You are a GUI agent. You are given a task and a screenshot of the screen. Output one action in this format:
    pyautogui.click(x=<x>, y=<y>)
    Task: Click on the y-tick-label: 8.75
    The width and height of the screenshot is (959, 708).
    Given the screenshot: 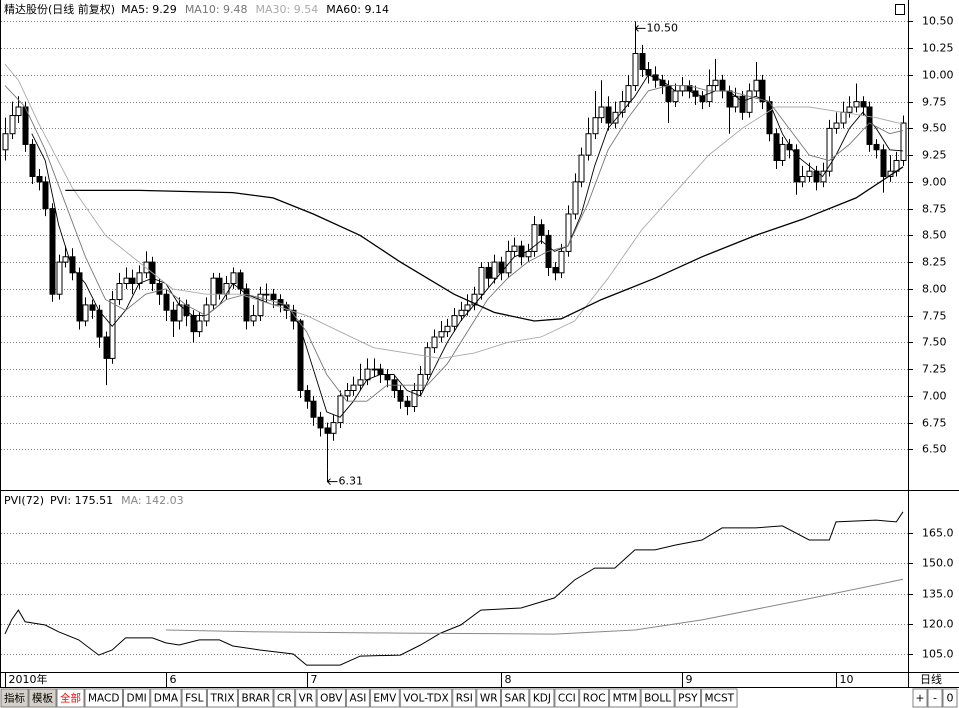 What is the action you would take?
    pyautogui.click(x=934, y=209)
    